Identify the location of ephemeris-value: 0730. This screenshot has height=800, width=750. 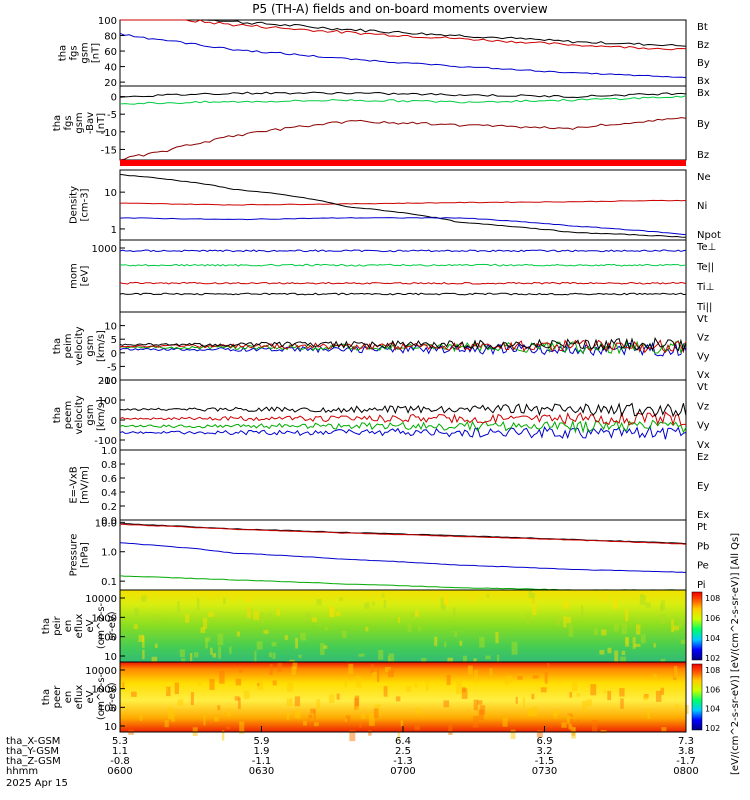
(544, 771).